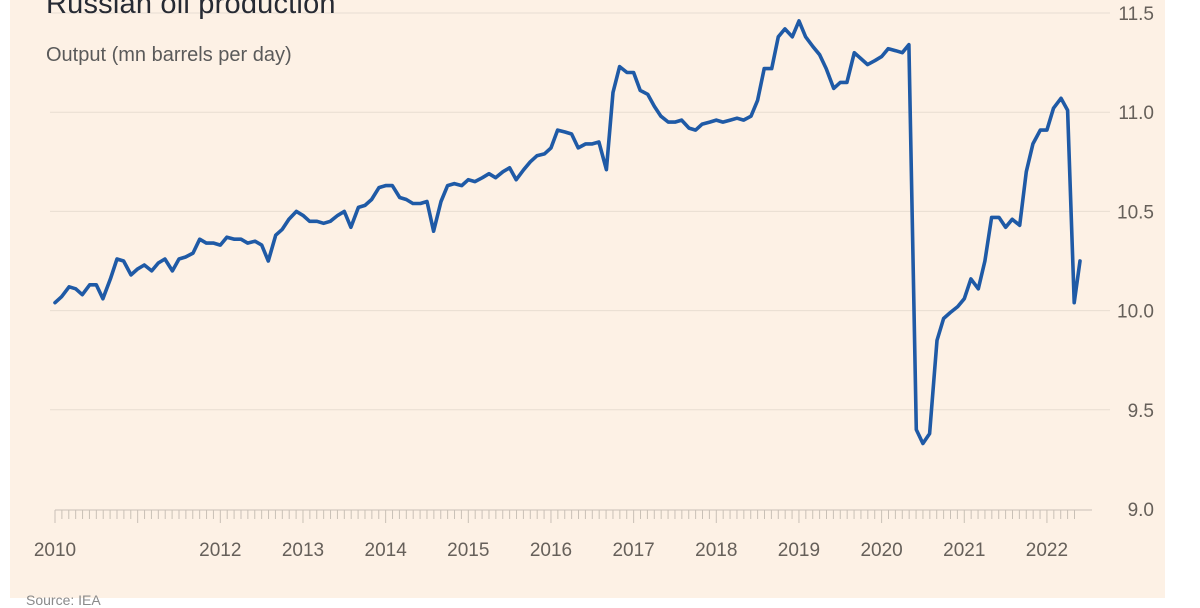  What do you see at coordinates (551, 550) in the screenshot?
I see `x-tick-label: 2016` at bounding box center [551, 550].